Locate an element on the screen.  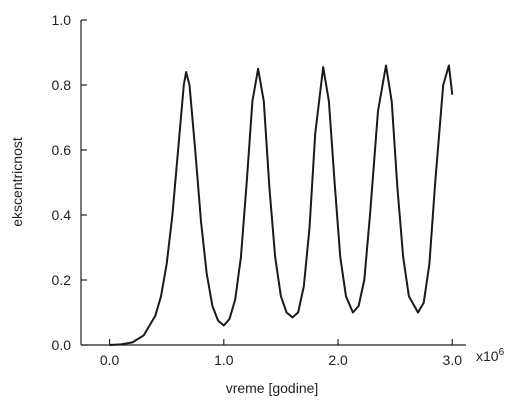
x-tick-label: 2.0 is located at coordinates (338, 360).